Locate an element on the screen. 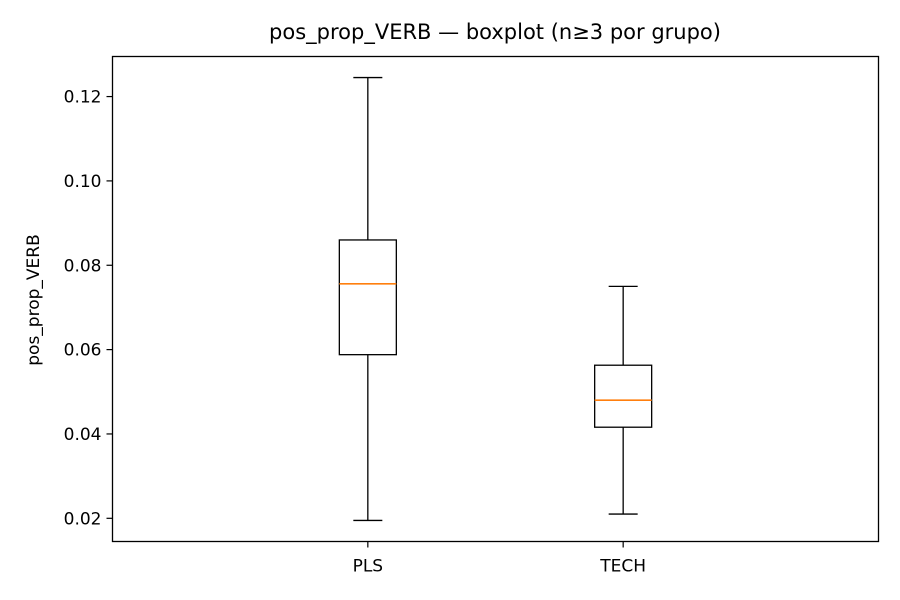 This screenshot has height=600, width=900. chart-title: pos_prop_VERB — boxplot (n≥3 por grupo) is located at coordinates (495, 32).